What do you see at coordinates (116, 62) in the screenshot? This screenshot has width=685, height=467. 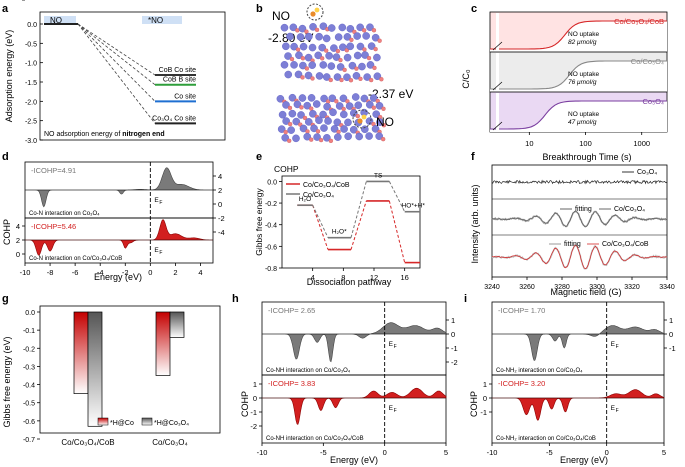 I see `a-connector` at bounding box center [116, 62].